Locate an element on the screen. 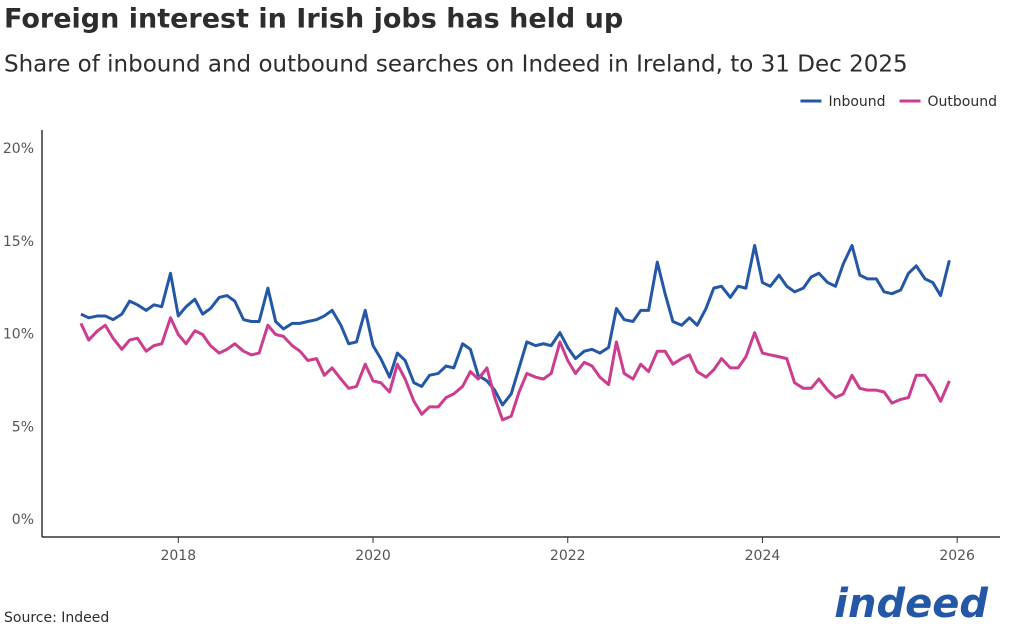 The height and width of the screenshot is (640, 1024). y-tick-label: 20% is located at coordinates (18, 149).